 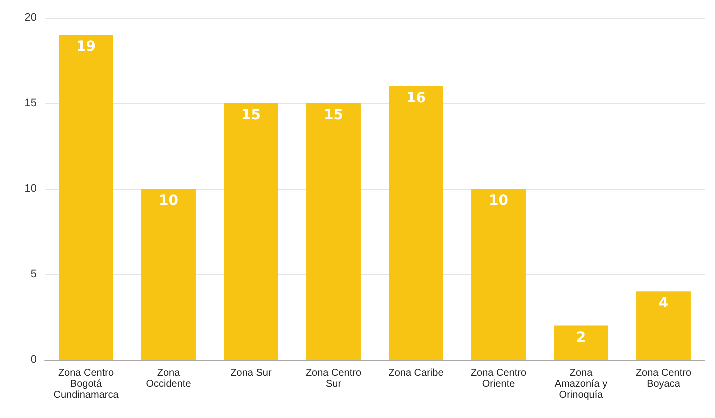 I want to click on data-label: 16, so click(x=416, y=98).